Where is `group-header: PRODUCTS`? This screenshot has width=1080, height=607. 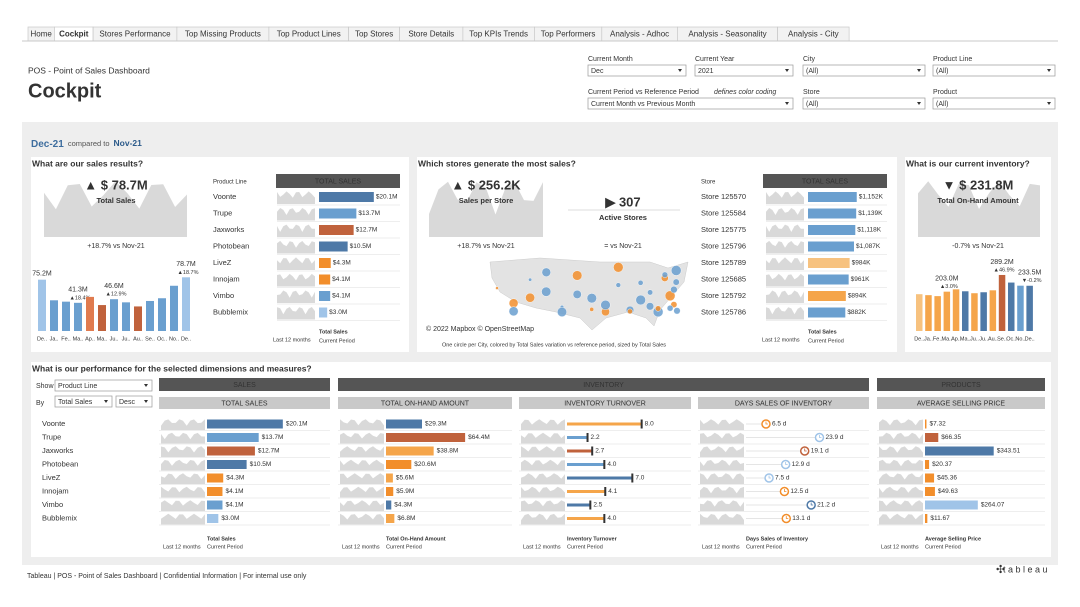 group-header: PRODUCTS is located at coordinates (961, 385).